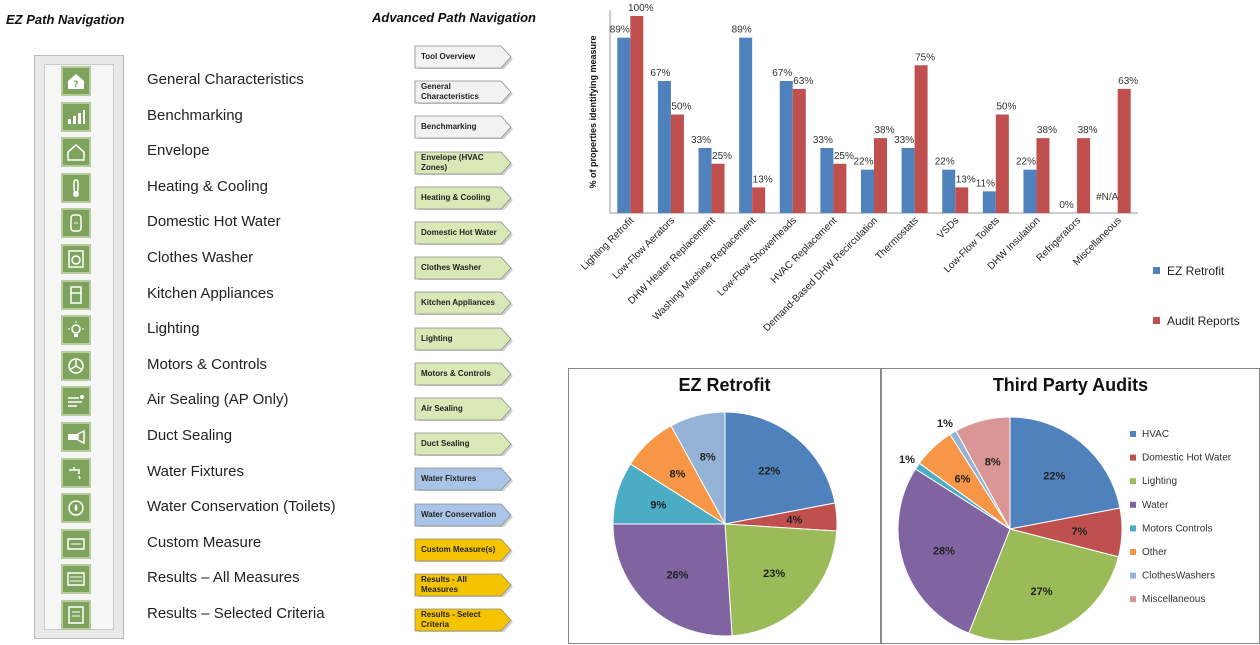 The width and height of the screenshot is (1260, 645). Describe the element at coordinates (451, 268) in the screenshot. I see `advanced-nav-label: Clothes Washer` at that location.